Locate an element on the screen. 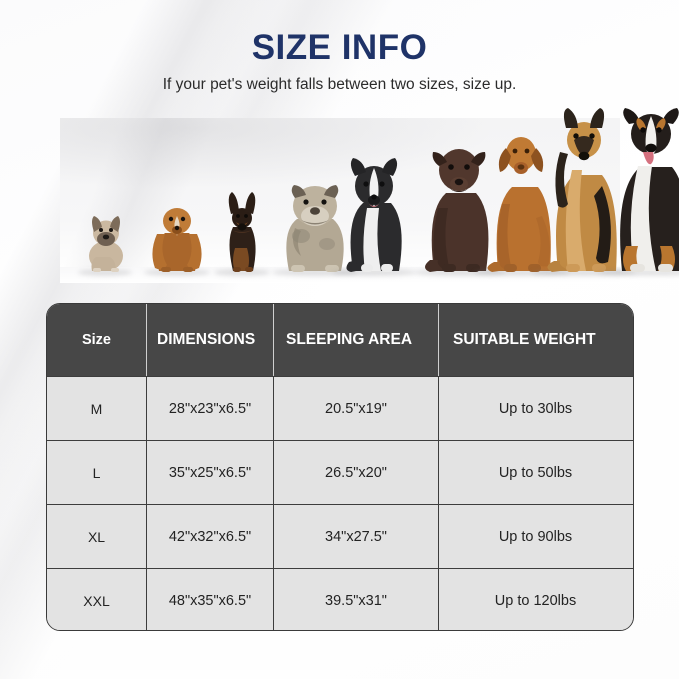 The height and width of the screenshot is (679, 679). cell-suitable-weight: Up to 90lbs is located at coordinates (535, 536).